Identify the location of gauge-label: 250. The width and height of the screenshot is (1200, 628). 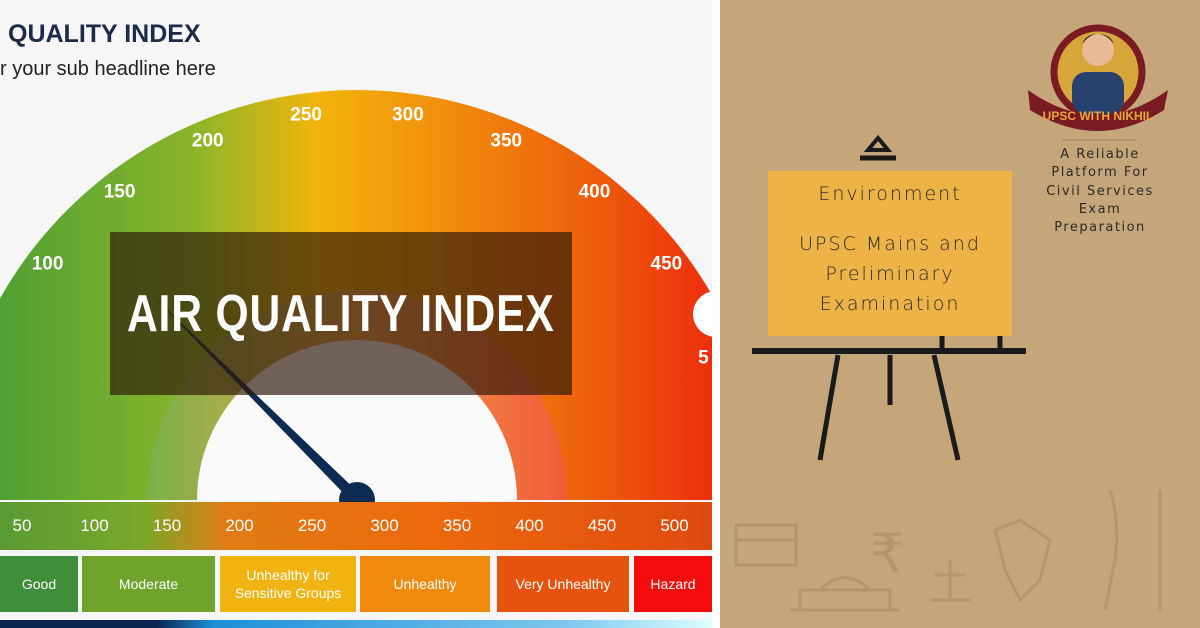
(306, 114).